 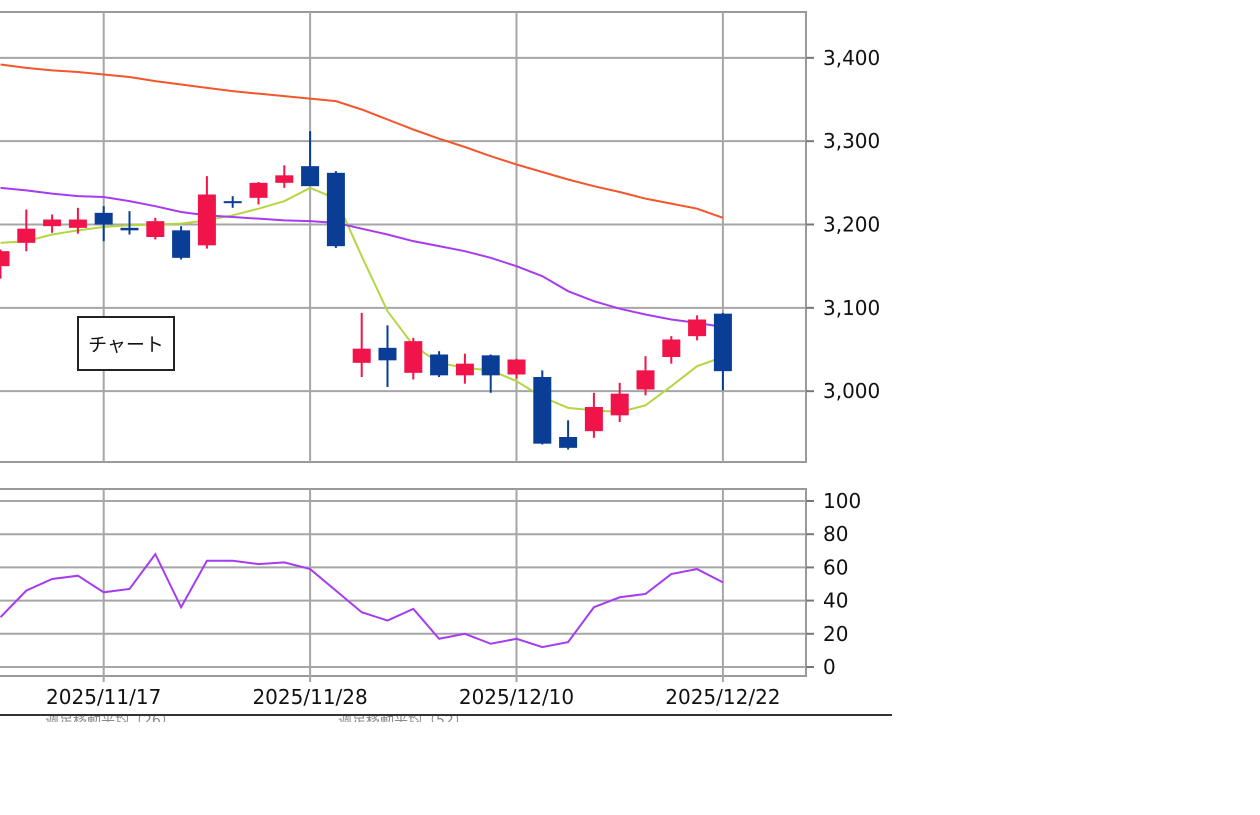 What do you see at coordinates (126, 343) in the screenshot?
I see `chart-button: チャート` at bounding box center [126, 343].